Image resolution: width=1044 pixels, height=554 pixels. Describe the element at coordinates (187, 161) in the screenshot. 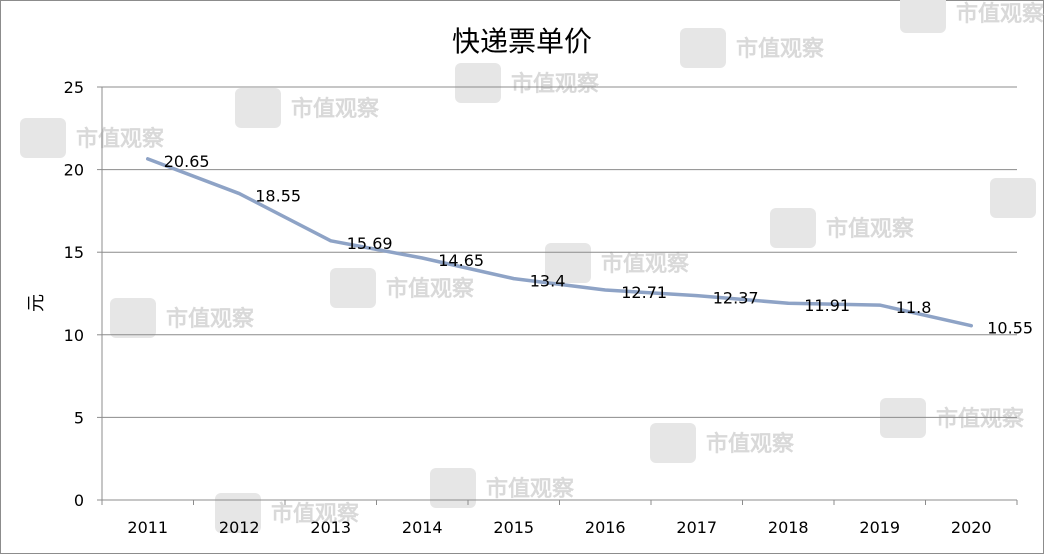

I see `data-label: 20.65` at that location.